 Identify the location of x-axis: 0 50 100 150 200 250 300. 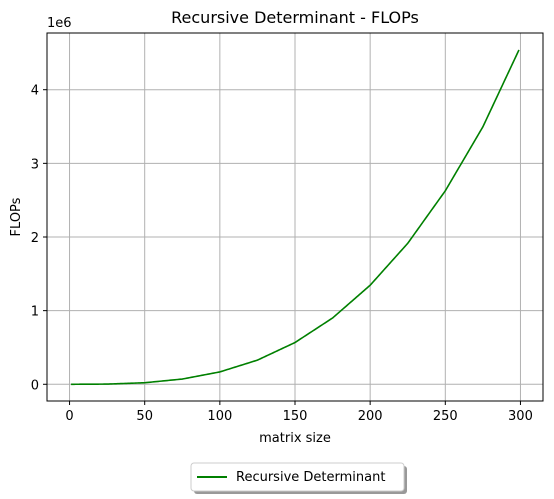
(299, 412).